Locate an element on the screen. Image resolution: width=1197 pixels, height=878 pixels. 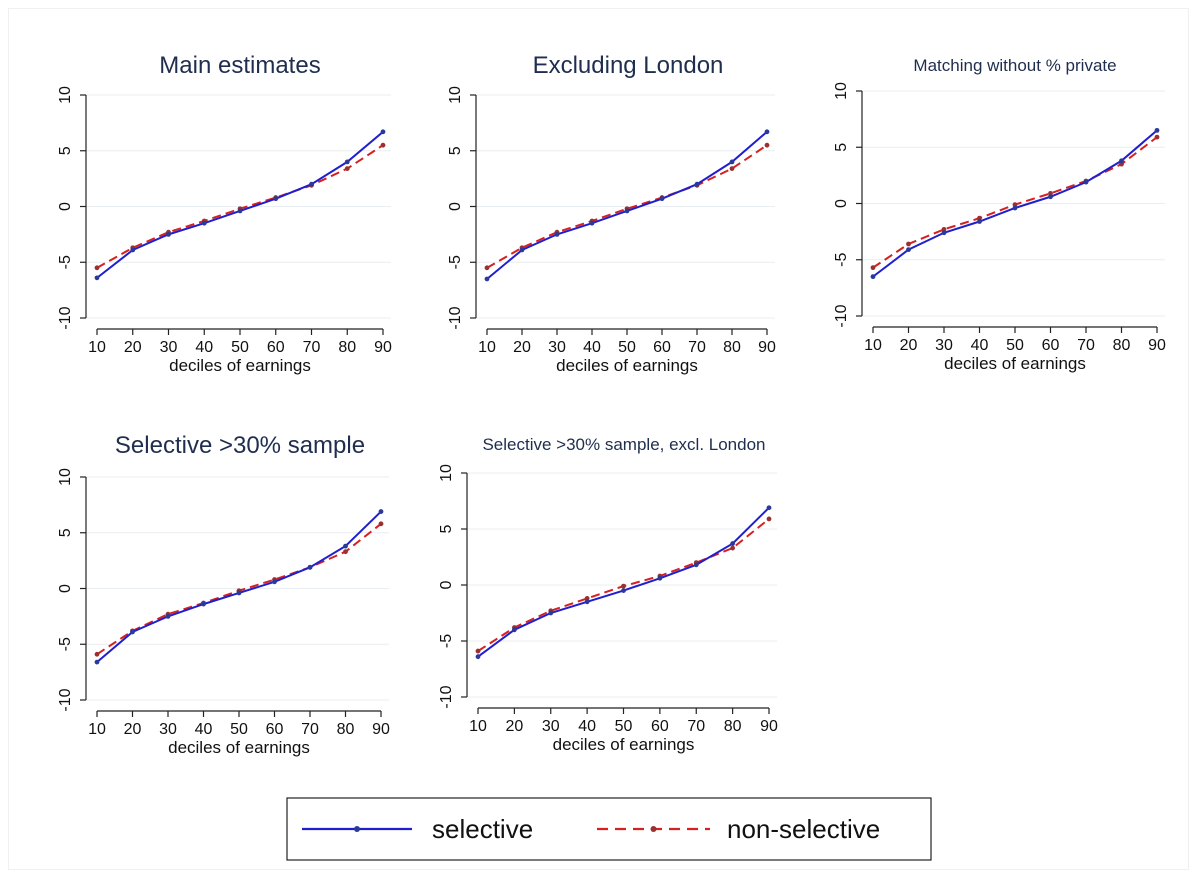
legend-marker-selective is located at coordinates (357, 829).